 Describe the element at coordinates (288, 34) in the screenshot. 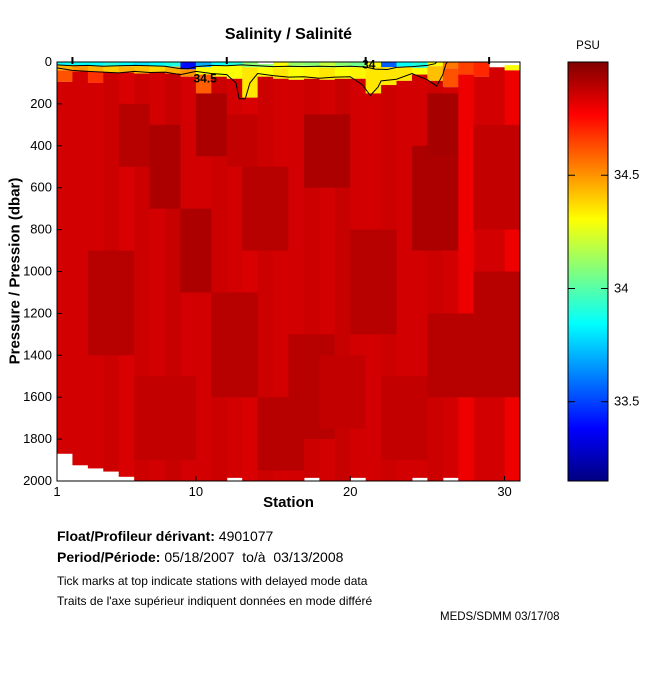

I see `chart-title: Salinity / Salinité` at that location.